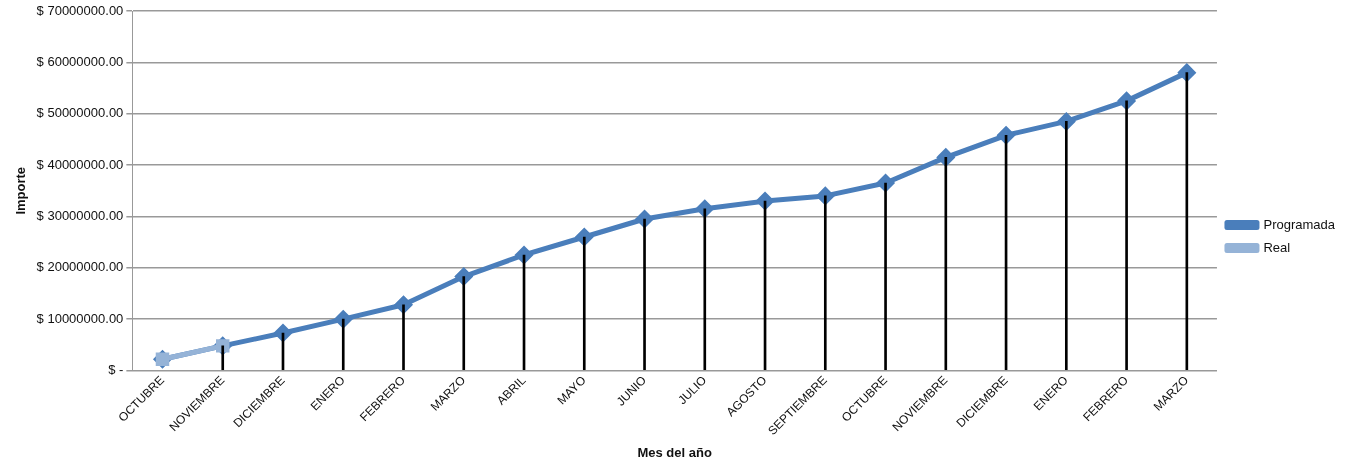 The width and height of the screenshot is (1355, 469). I want to click on y-tick-label: $ 50000000.00, so click(80, 113).